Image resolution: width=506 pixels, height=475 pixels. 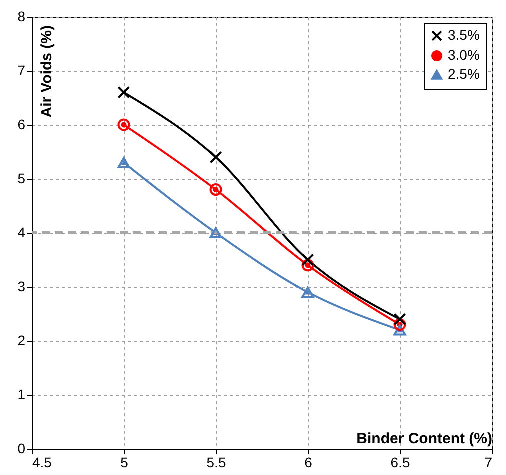 What do you see at coordinates (400, 462) in the screenshot?
I see `x-tick-label: 6.5` at bounding box center [400, 462].